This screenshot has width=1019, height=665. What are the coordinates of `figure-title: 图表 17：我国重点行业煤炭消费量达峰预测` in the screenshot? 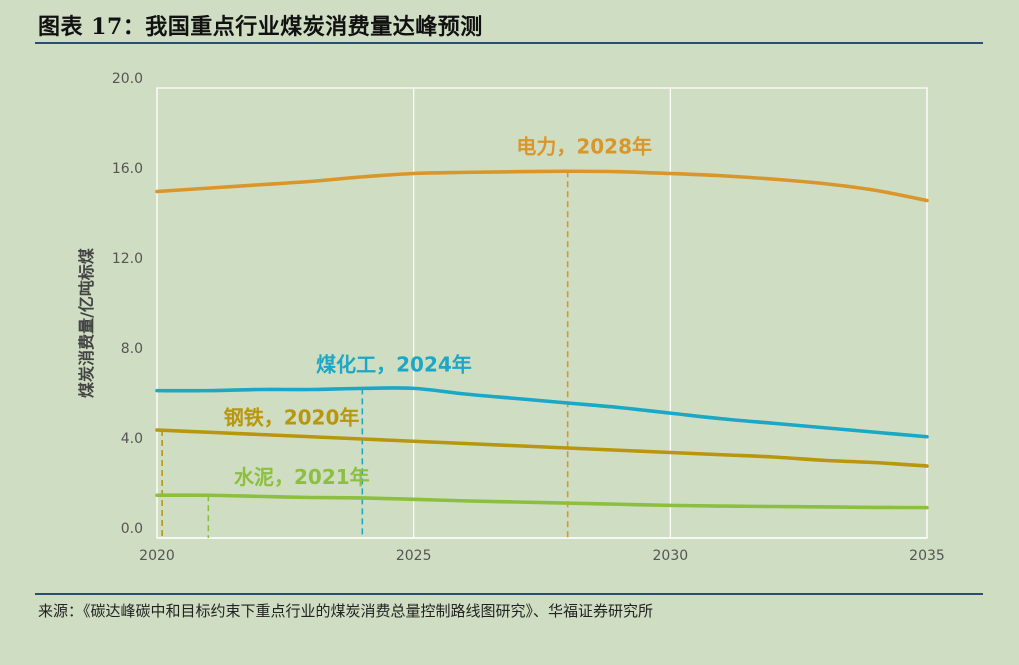 It's located at (260, 27).